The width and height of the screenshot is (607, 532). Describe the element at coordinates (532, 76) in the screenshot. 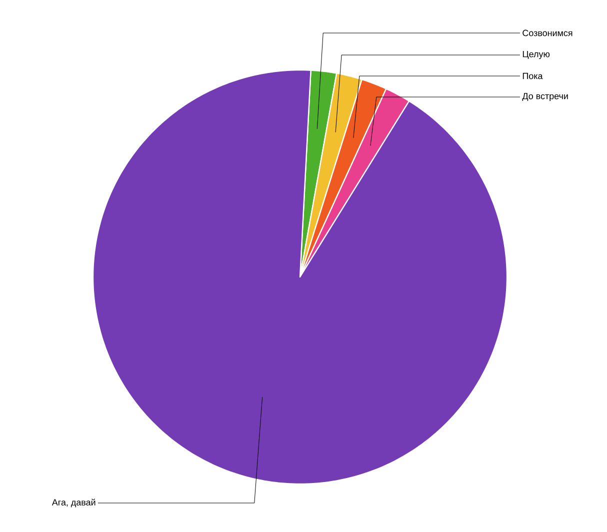

I see `slice-label: Пока` at that location.